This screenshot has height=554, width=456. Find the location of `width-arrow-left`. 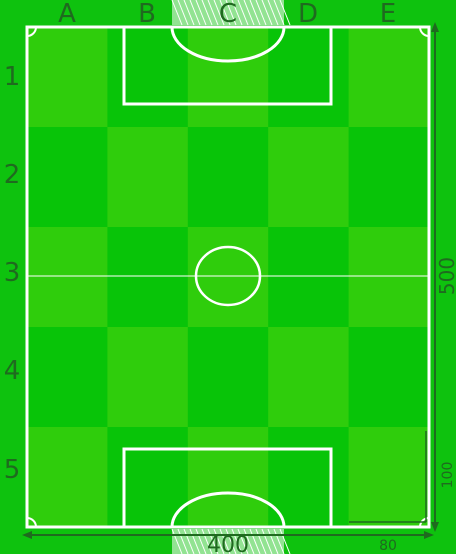

width-arrow-left is located at coordinates (27, 535).